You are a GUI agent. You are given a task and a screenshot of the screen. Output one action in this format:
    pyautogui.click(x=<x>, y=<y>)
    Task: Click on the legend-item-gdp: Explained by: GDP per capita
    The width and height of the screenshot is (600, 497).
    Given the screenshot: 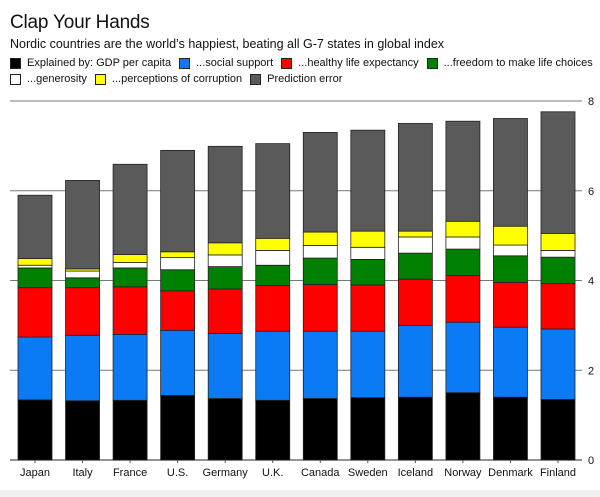 What is the action you would take?
    pyautogui.click(x=90, y=63)
    